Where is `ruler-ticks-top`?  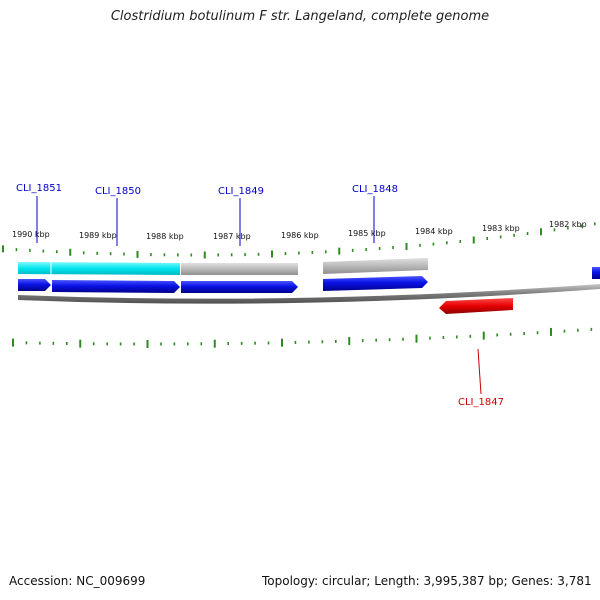
ruler-ticks-top is located at coordinates (299, 240).